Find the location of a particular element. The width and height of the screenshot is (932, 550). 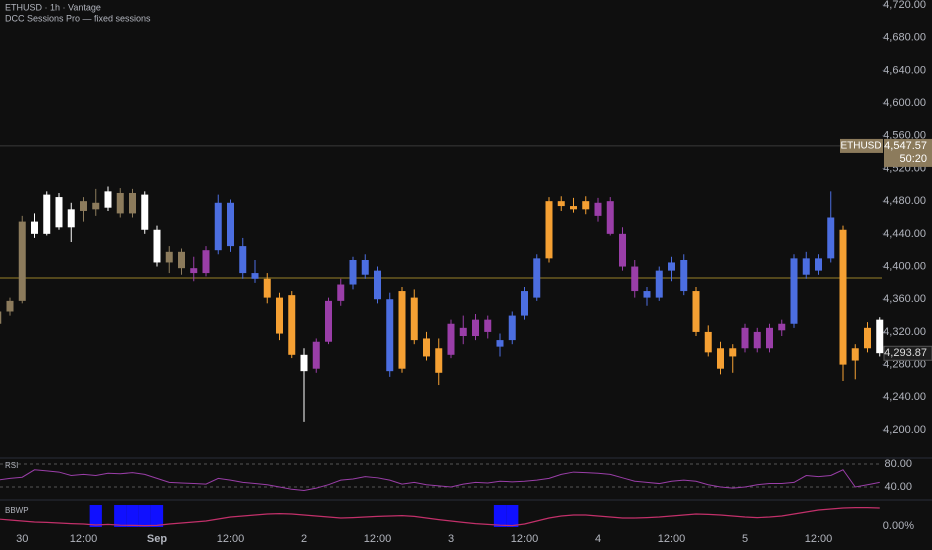

last-price-tag is located at coordinates (908, 152).